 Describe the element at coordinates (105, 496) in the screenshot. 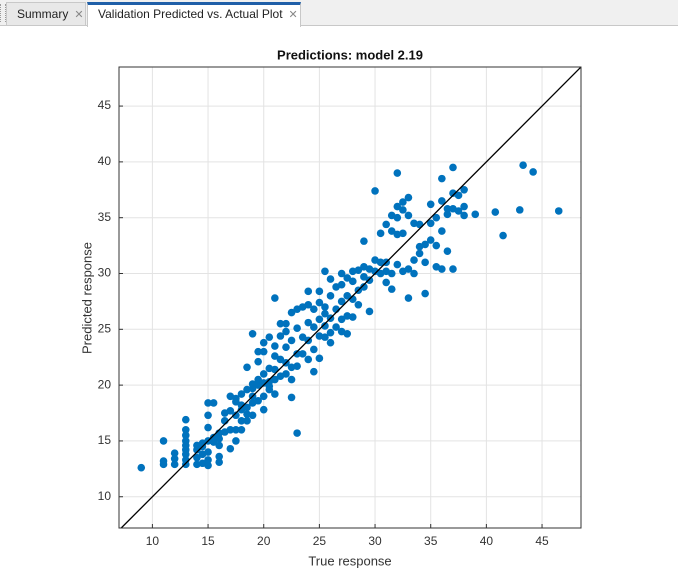

I see `y-tick-label: 10` at that location.